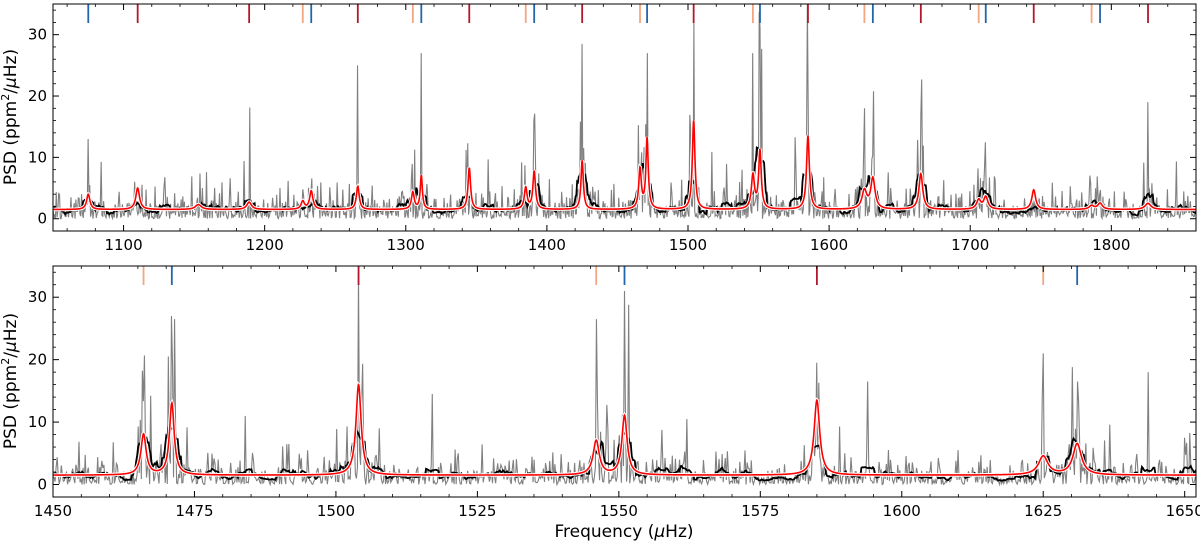  Describe the element at coordinates (1183, 511) in the screenshot. I see `x-tick-label: 1650` at that location.